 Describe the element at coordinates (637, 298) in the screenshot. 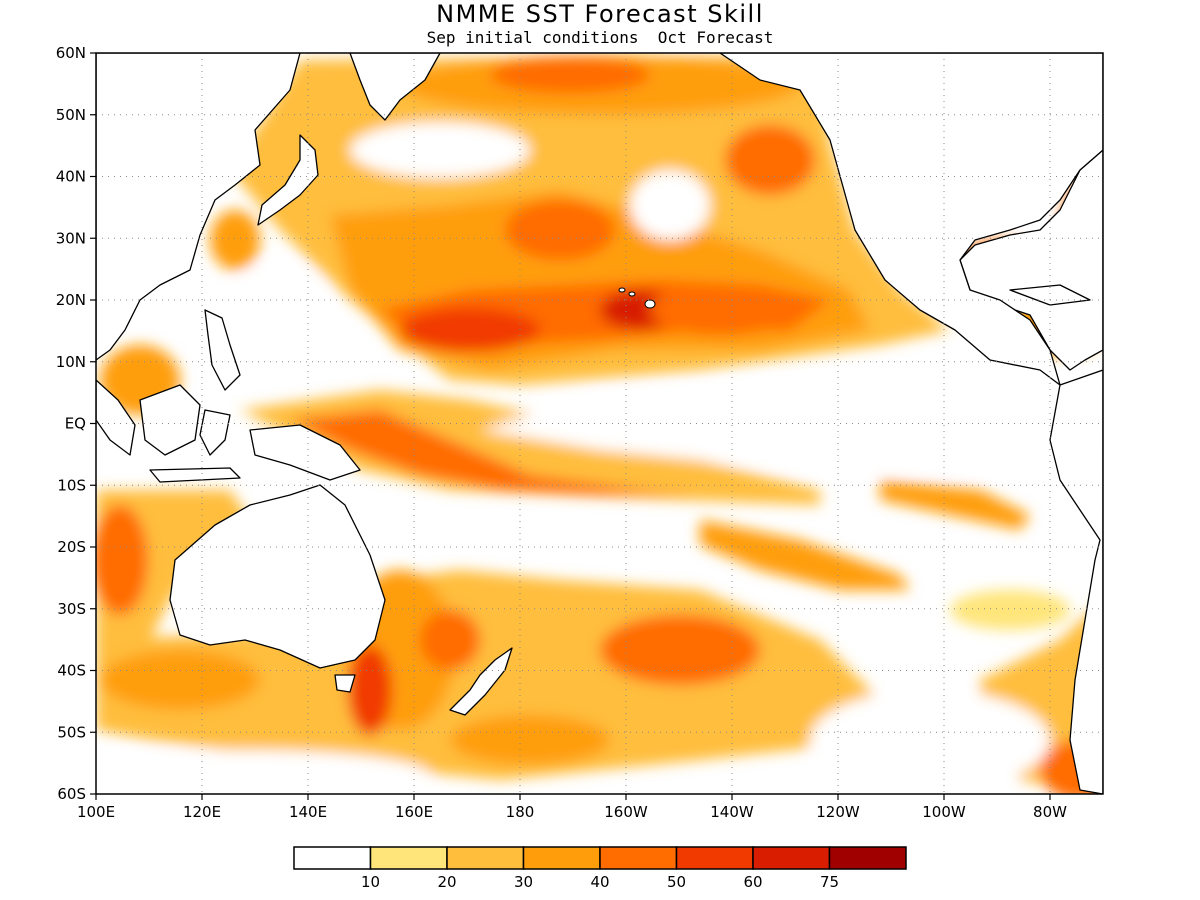

I see `hawaii-islands` at that location.